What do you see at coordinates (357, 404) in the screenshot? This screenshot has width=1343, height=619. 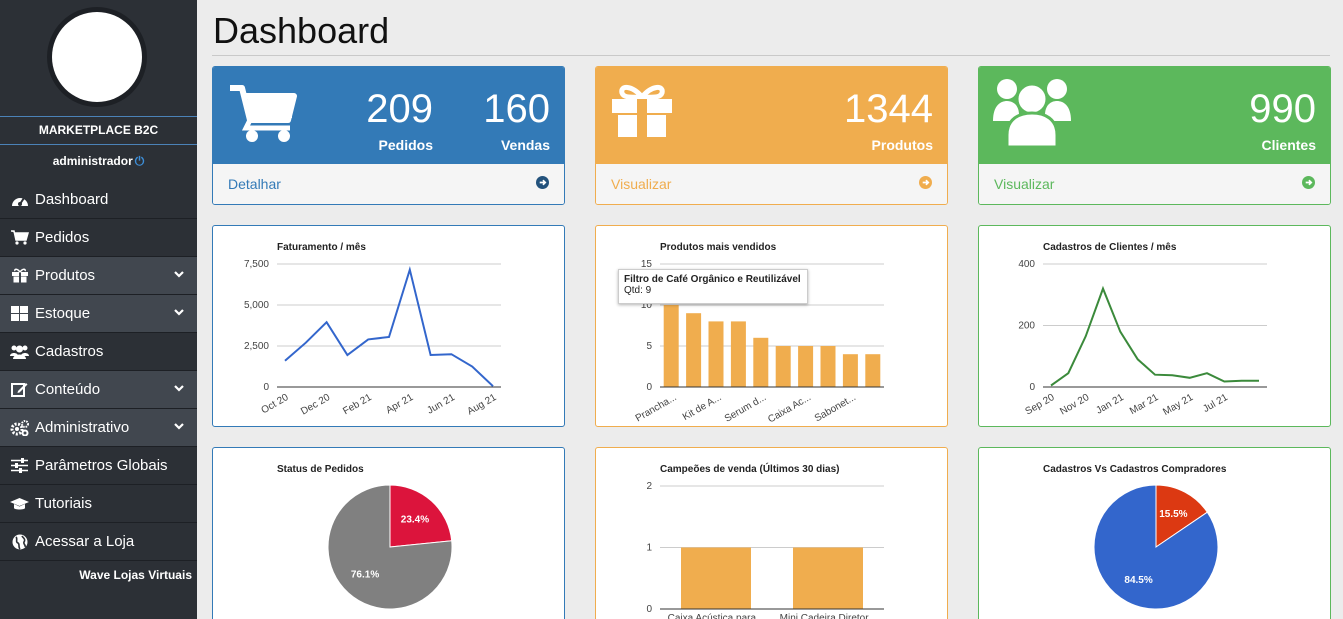 I see `x-tick-label: Feb 21` at bounding box center [357, 404].